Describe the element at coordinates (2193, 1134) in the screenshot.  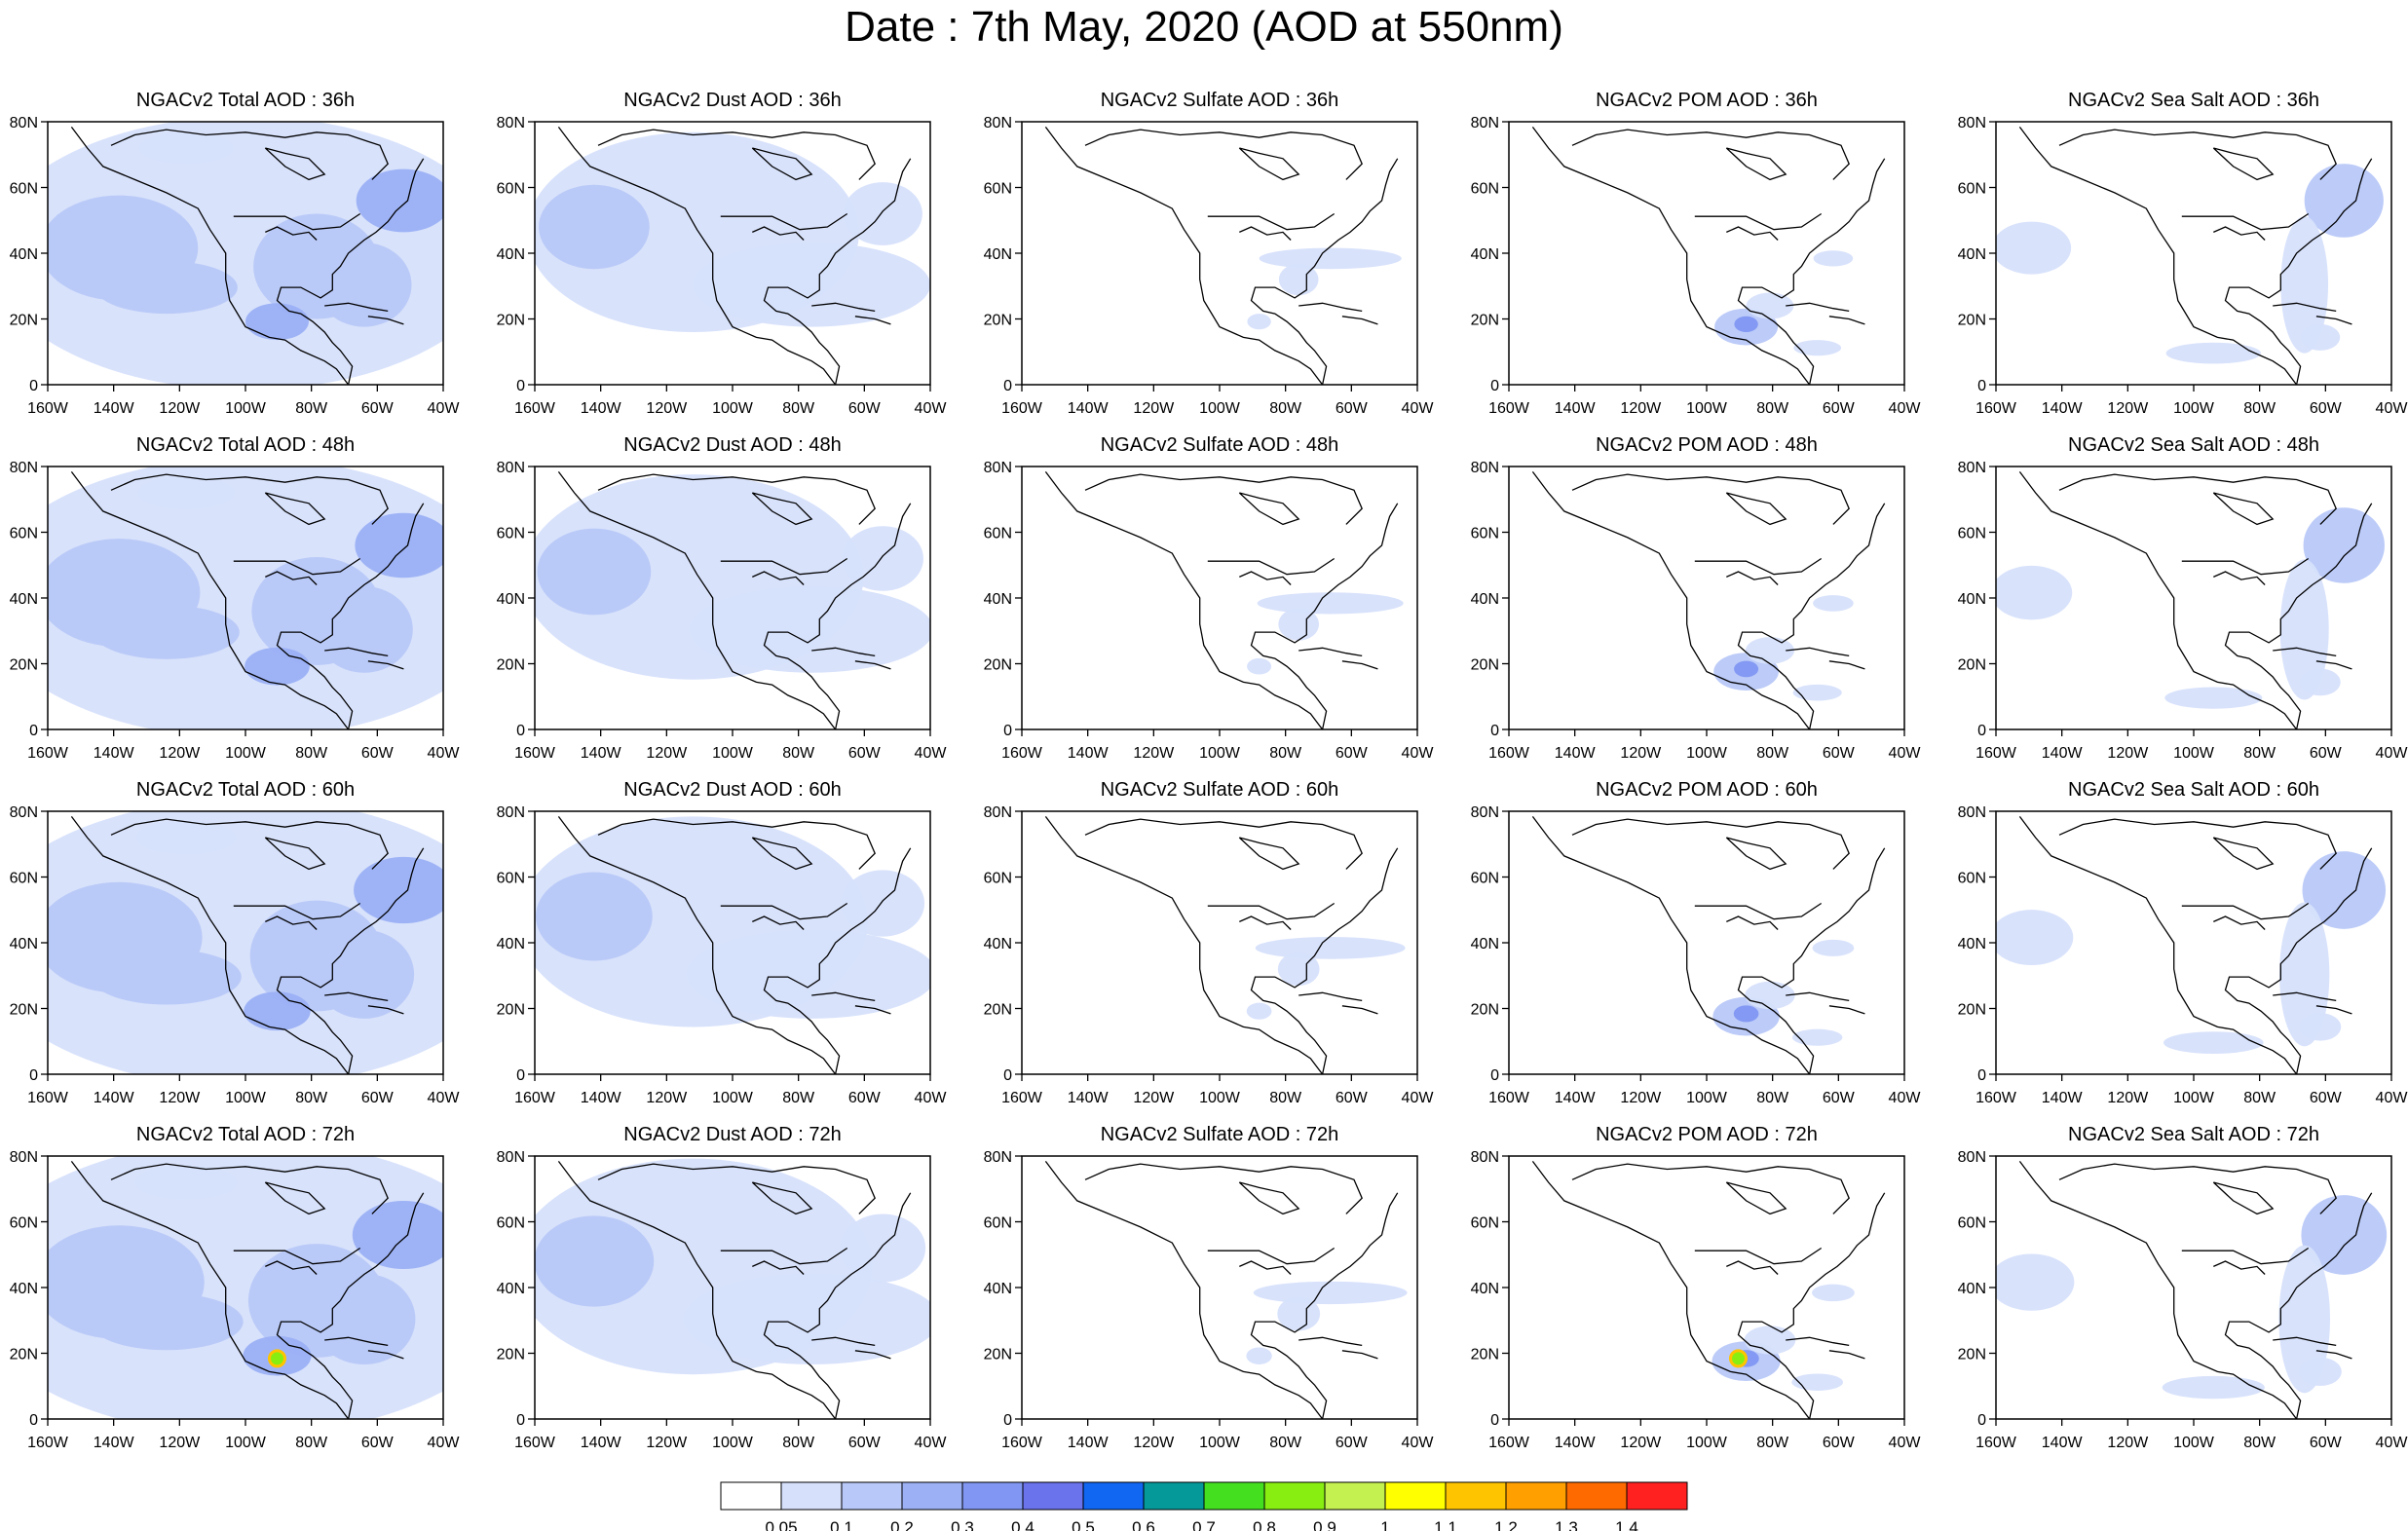
I see `panel-title: NGACv2 Sea Salt AOD : 72h` at that location.